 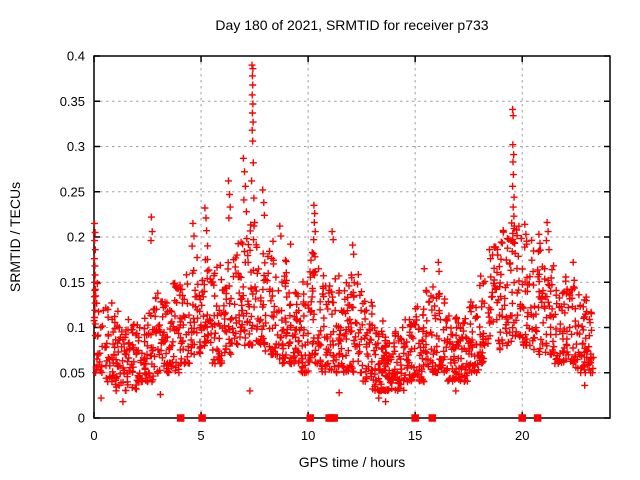 What do you see at coordinates (76, 56) in the screenshot?
I see `y-tick-label: 0.4` at bounding box center [76, 56].